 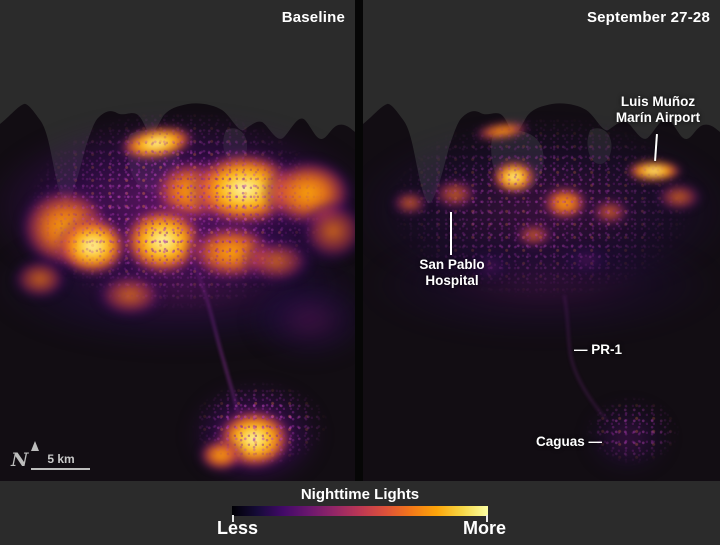 I want to click on panel-divider, so click(x=359, y=240).